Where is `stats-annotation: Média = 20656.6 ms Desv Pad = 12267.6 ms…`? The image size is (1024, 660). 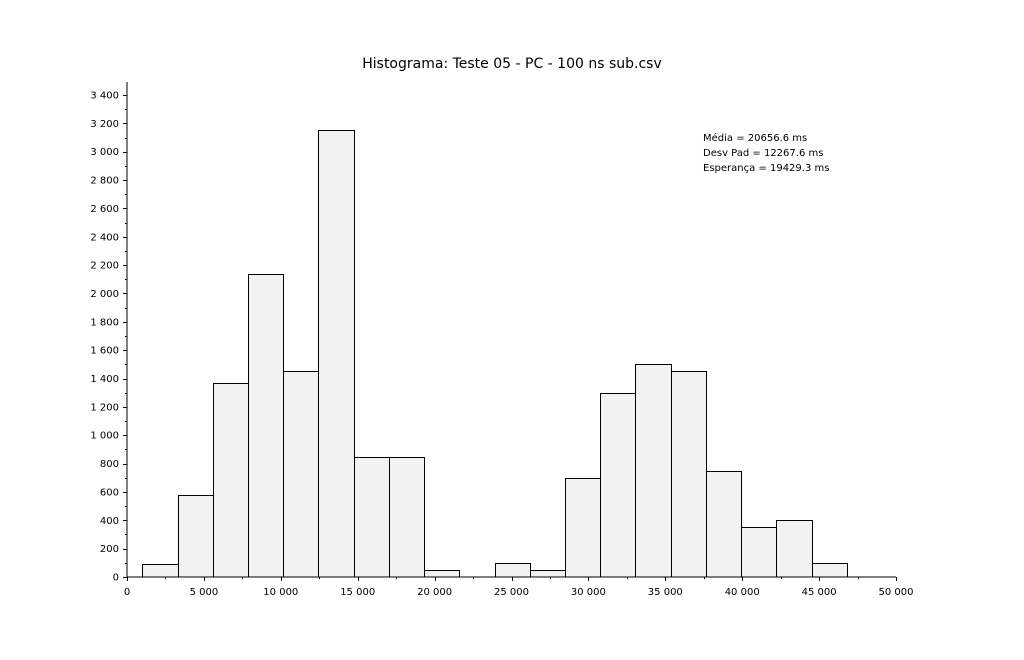 stats-annotation: Média = 20656.6 ms Desv Pad = 12267.6 ms… is located at coordinates (766, 153).